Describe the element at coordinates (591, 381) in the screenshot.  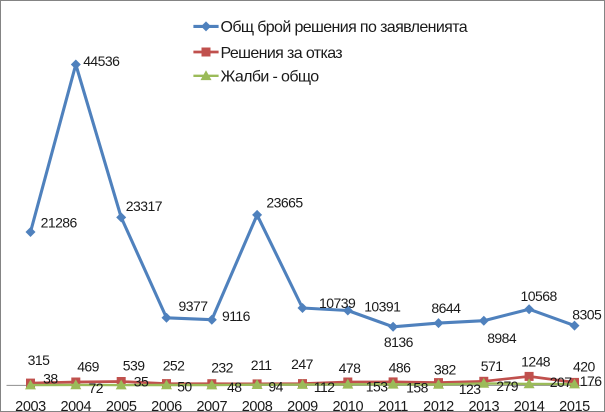
I see `svg-text: 176` at that location.